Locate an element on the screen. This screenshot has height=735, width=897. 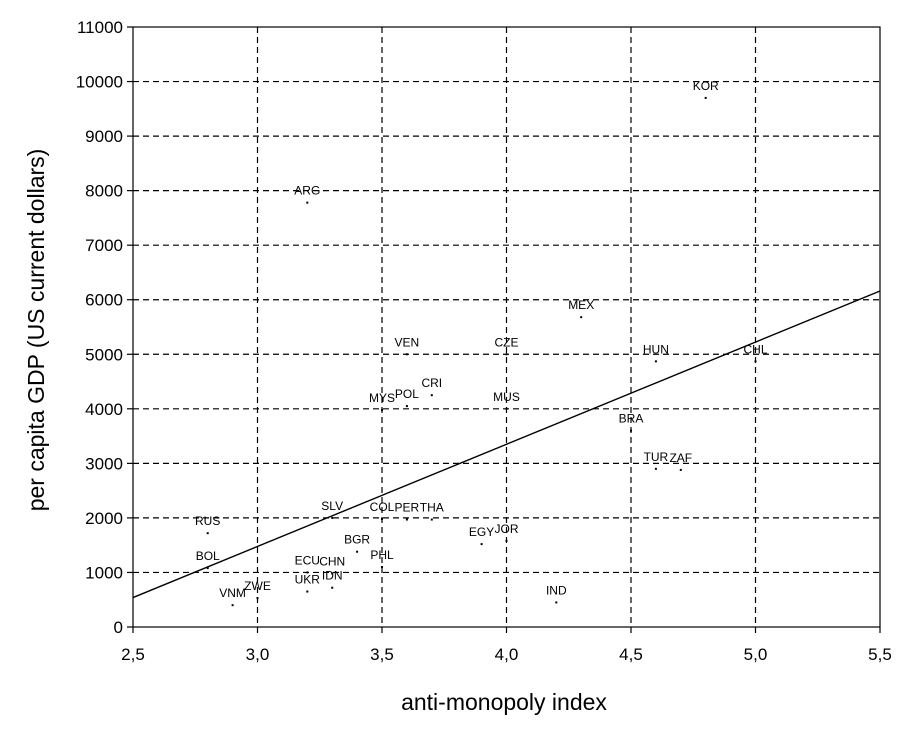
point-label: EGY is located at coordinates (481, 532).